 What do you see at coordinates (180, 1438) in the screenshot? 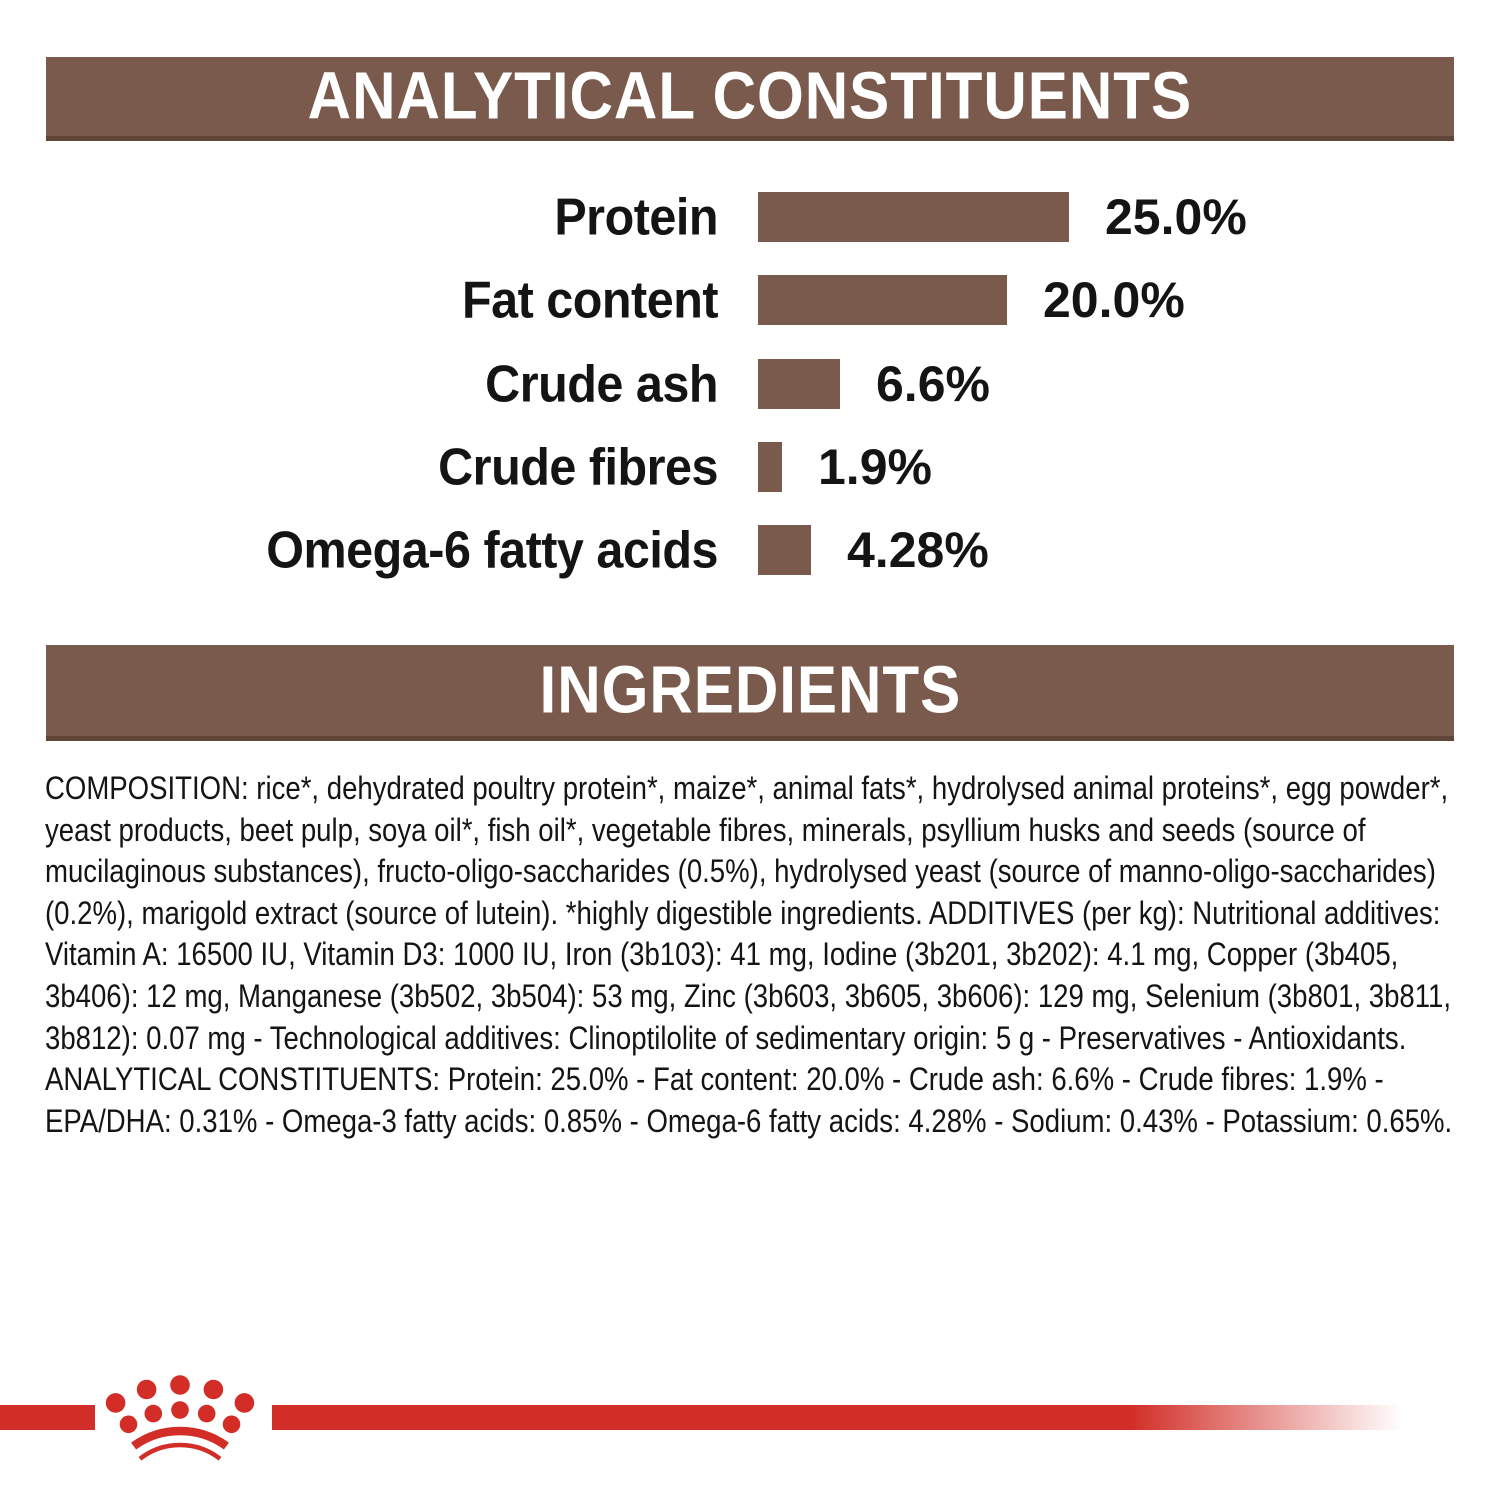
I see `crown-base-arc-thick` at bounding box center [180, 1438].